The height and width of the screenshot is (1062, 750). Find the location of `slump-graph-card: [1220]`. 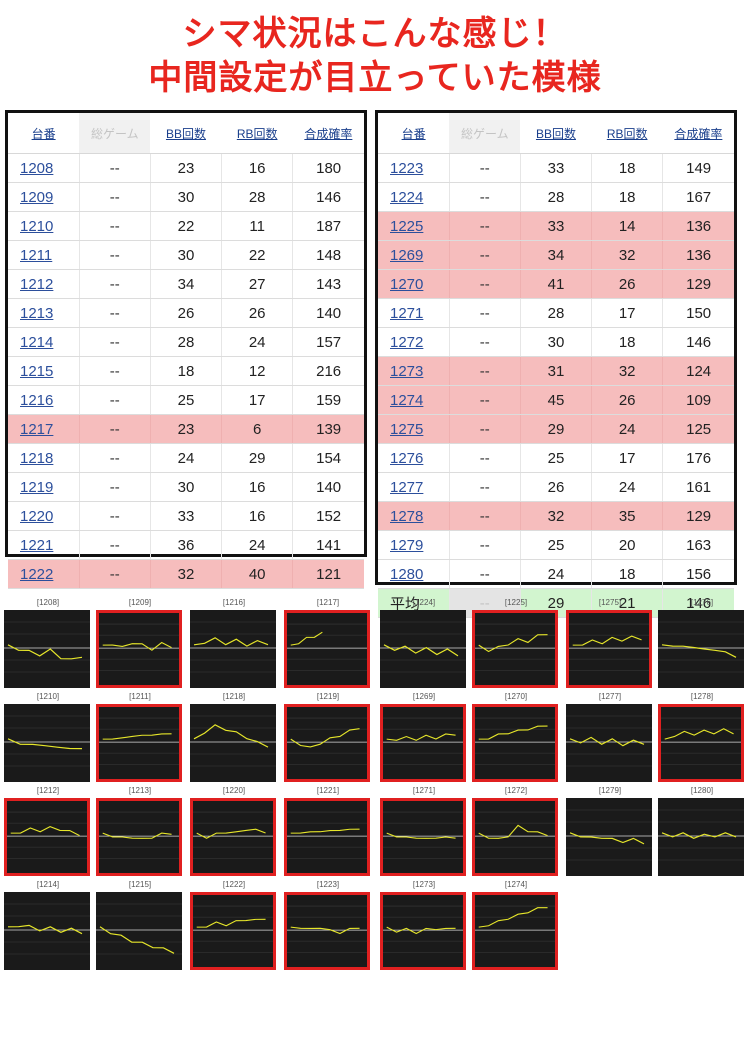

slump-graph-card: [1220] is located at coordinates (234, 832).